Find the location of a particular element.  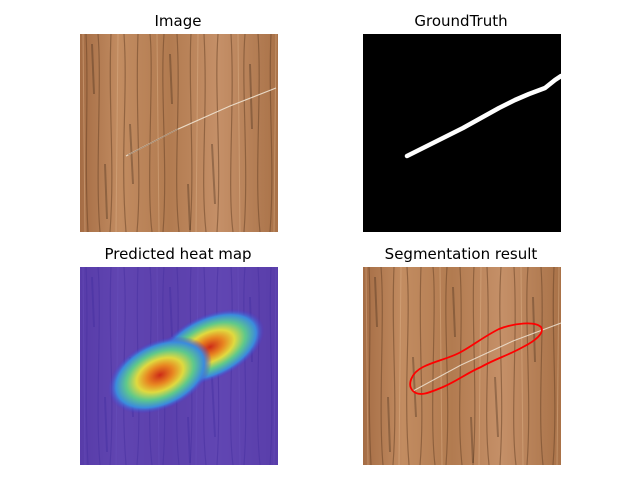

image-panel-title: Image is located at coordinates (178, 21).